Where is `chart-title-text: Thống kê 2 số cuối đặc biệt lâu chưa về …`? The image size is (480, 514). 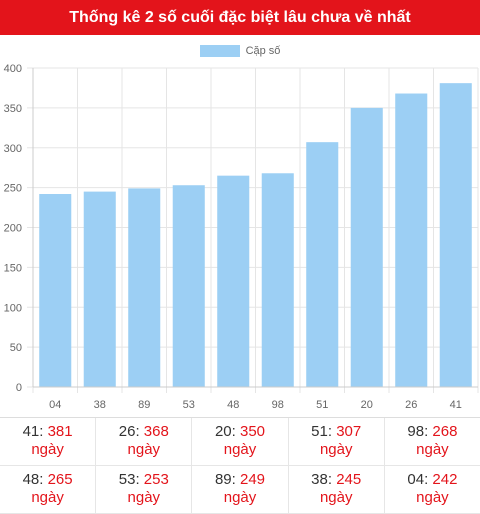 chart-title-text: Thống kê 2 số cuối đặc biệt lâu chưa về … is located at coordinates (240, 17).